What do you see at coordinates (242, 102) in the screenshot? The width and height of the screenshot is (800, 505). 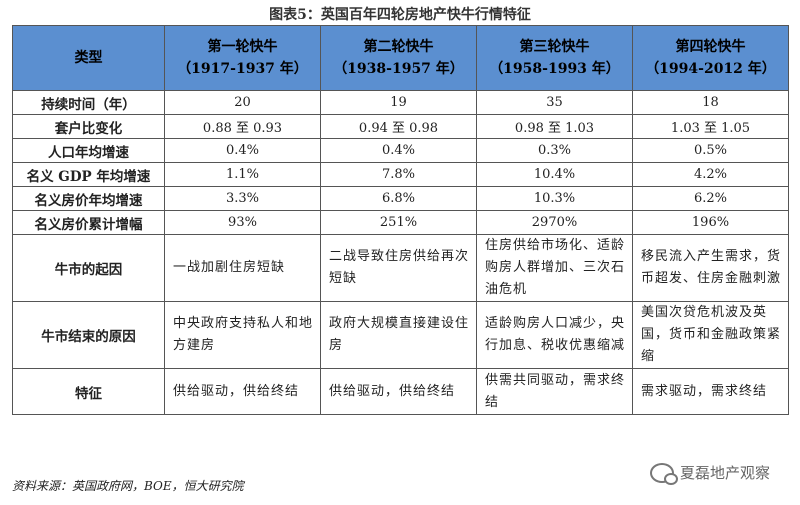 I see `table-cell: 20` at bounding box center [242, 102].